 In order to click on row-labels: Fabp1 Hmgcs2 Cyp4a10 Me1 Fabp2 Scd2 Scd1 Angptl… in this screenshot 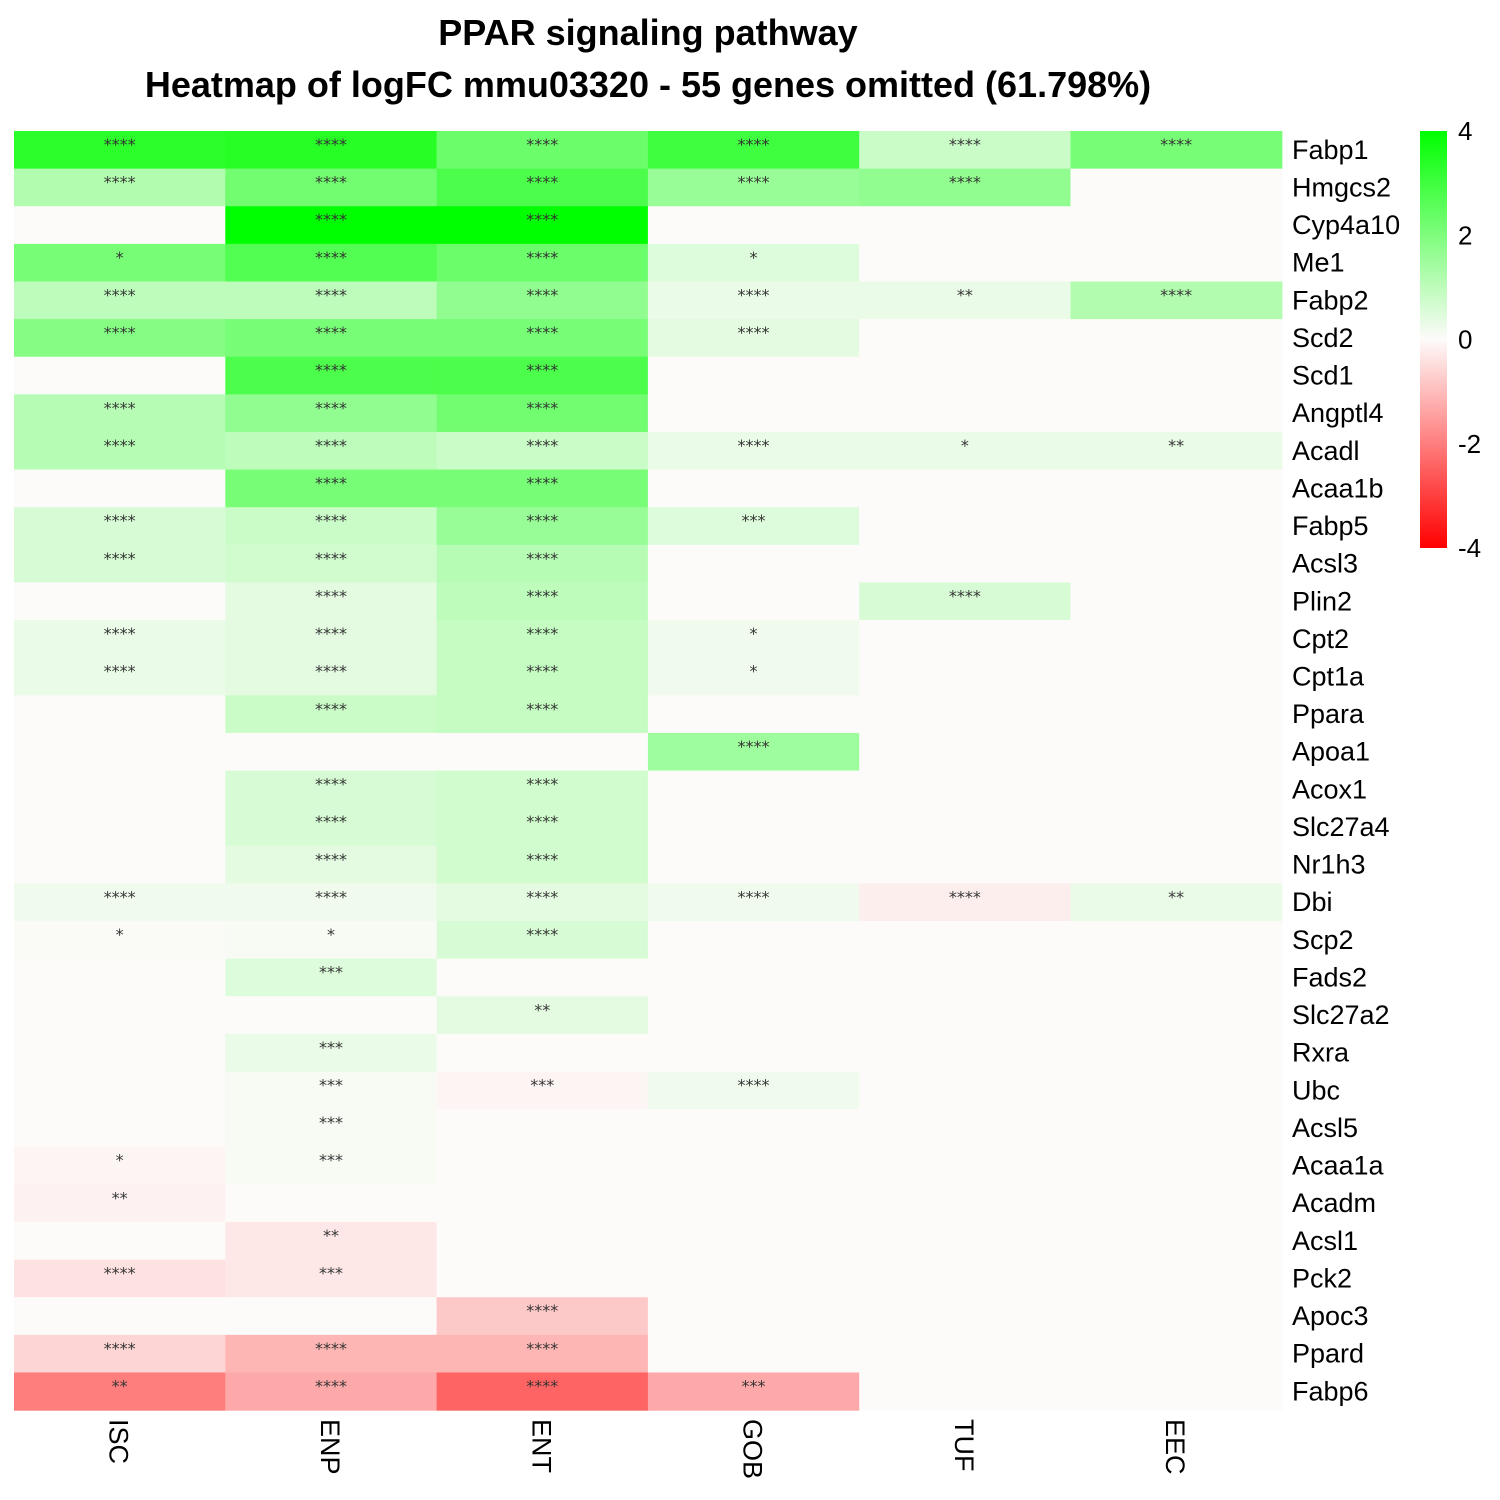, I will do `click(1346, 770)`.